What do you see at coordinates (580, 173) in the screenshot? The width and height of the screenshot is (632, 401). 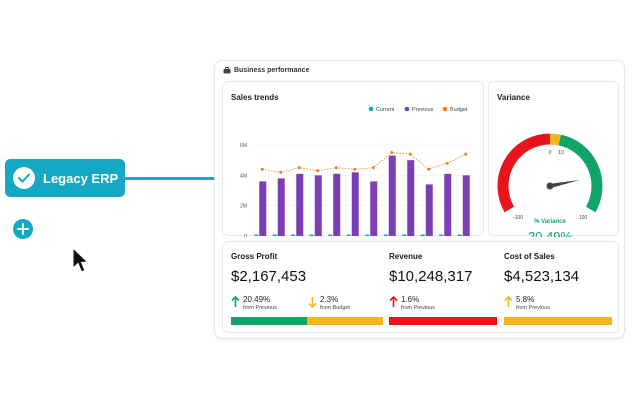 I see `gauge-green-segment` at bounding box center [580, 173].